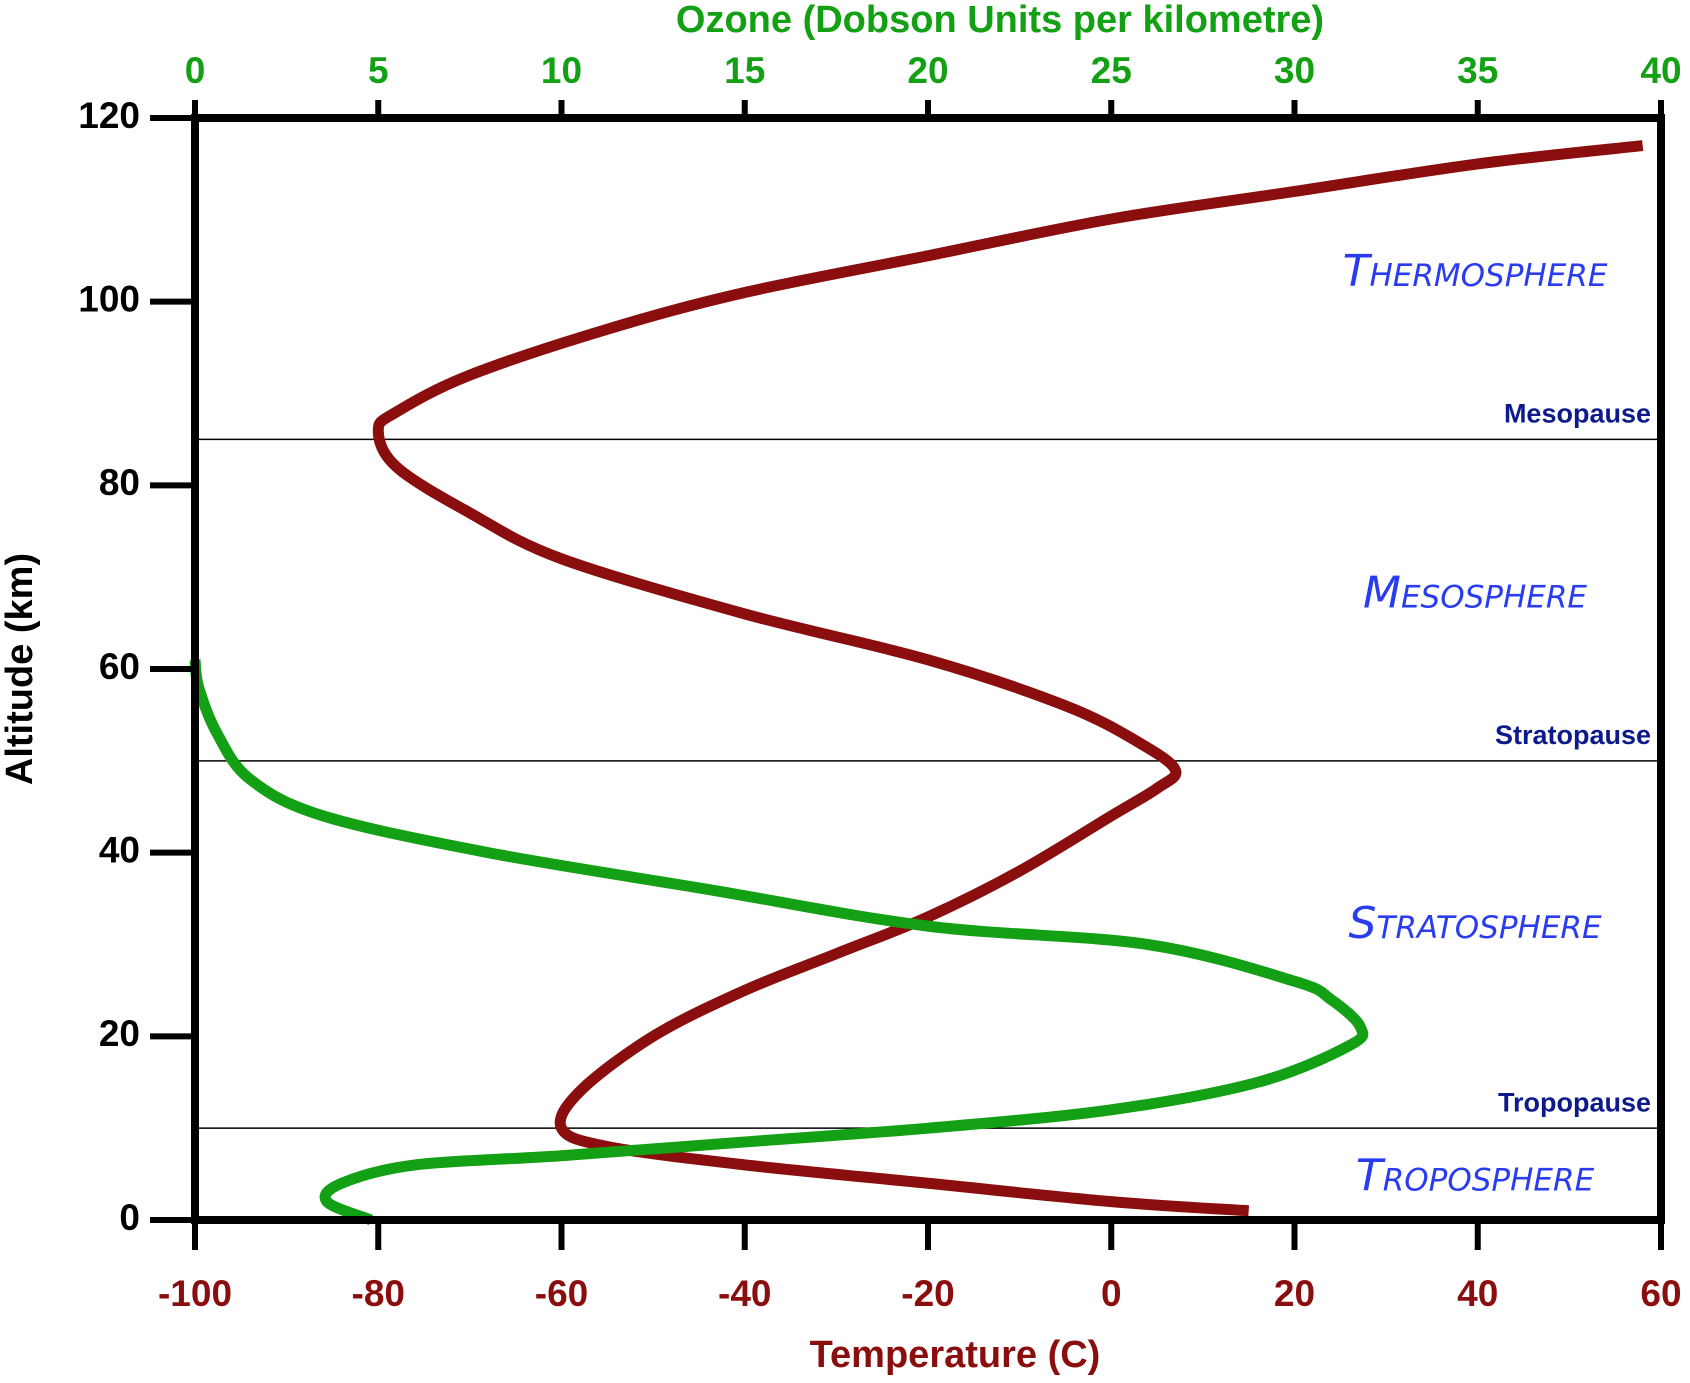  I want to click on x-tick-label: 20, so click(1294, 1293).